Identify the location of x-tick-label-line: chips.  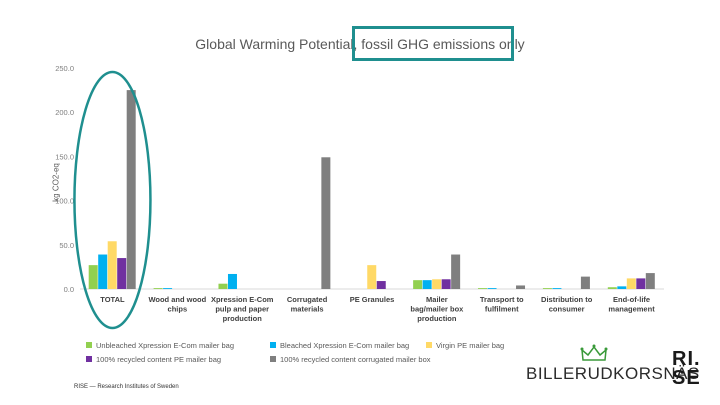
(178, 309).